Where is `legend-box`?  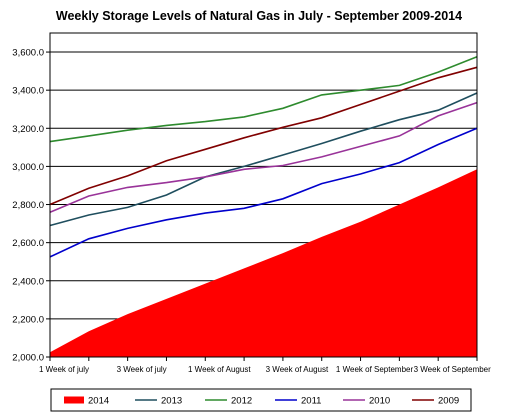 legend-box is located at coordinates (261, 400).